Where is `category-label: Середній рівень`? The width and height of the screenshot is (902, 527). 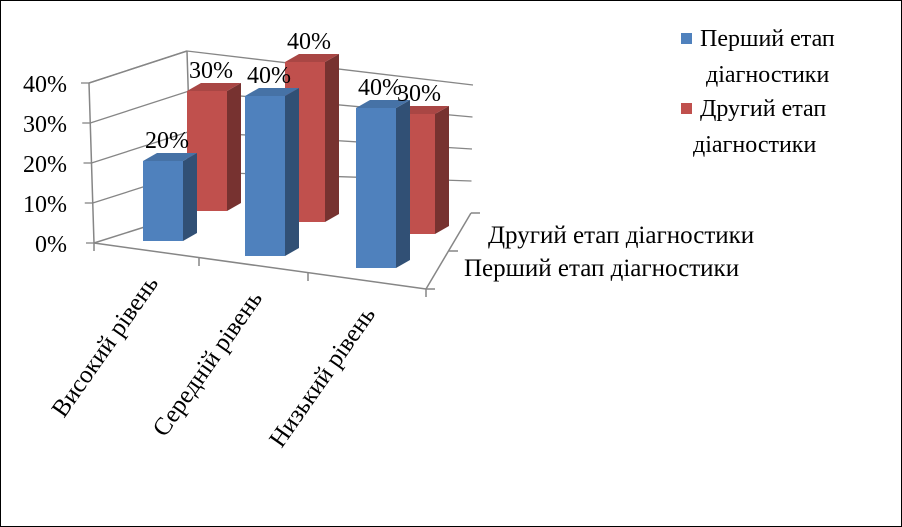 category-label: Середній рівень is located at coordinates (208, 364).